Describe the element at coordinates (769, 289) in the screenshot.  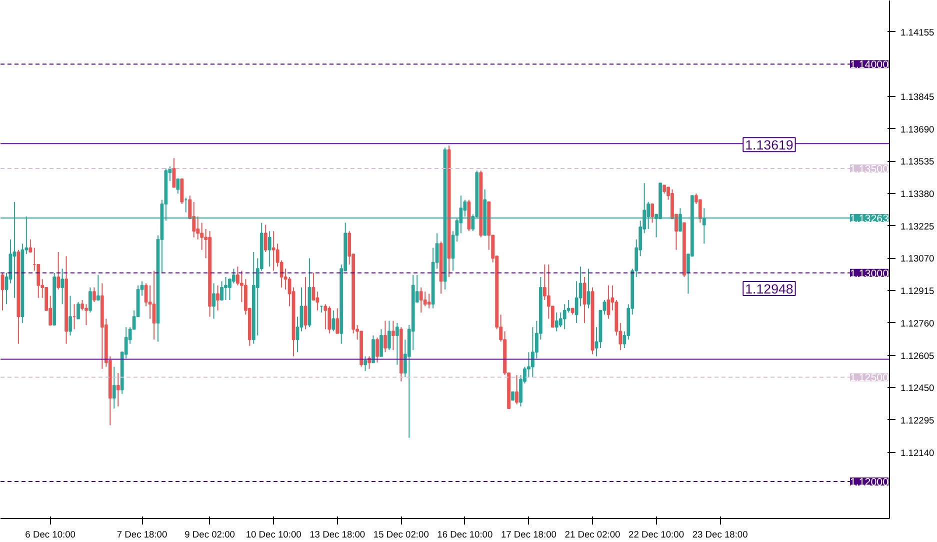
I see `annotation: 1.12948` at that location.